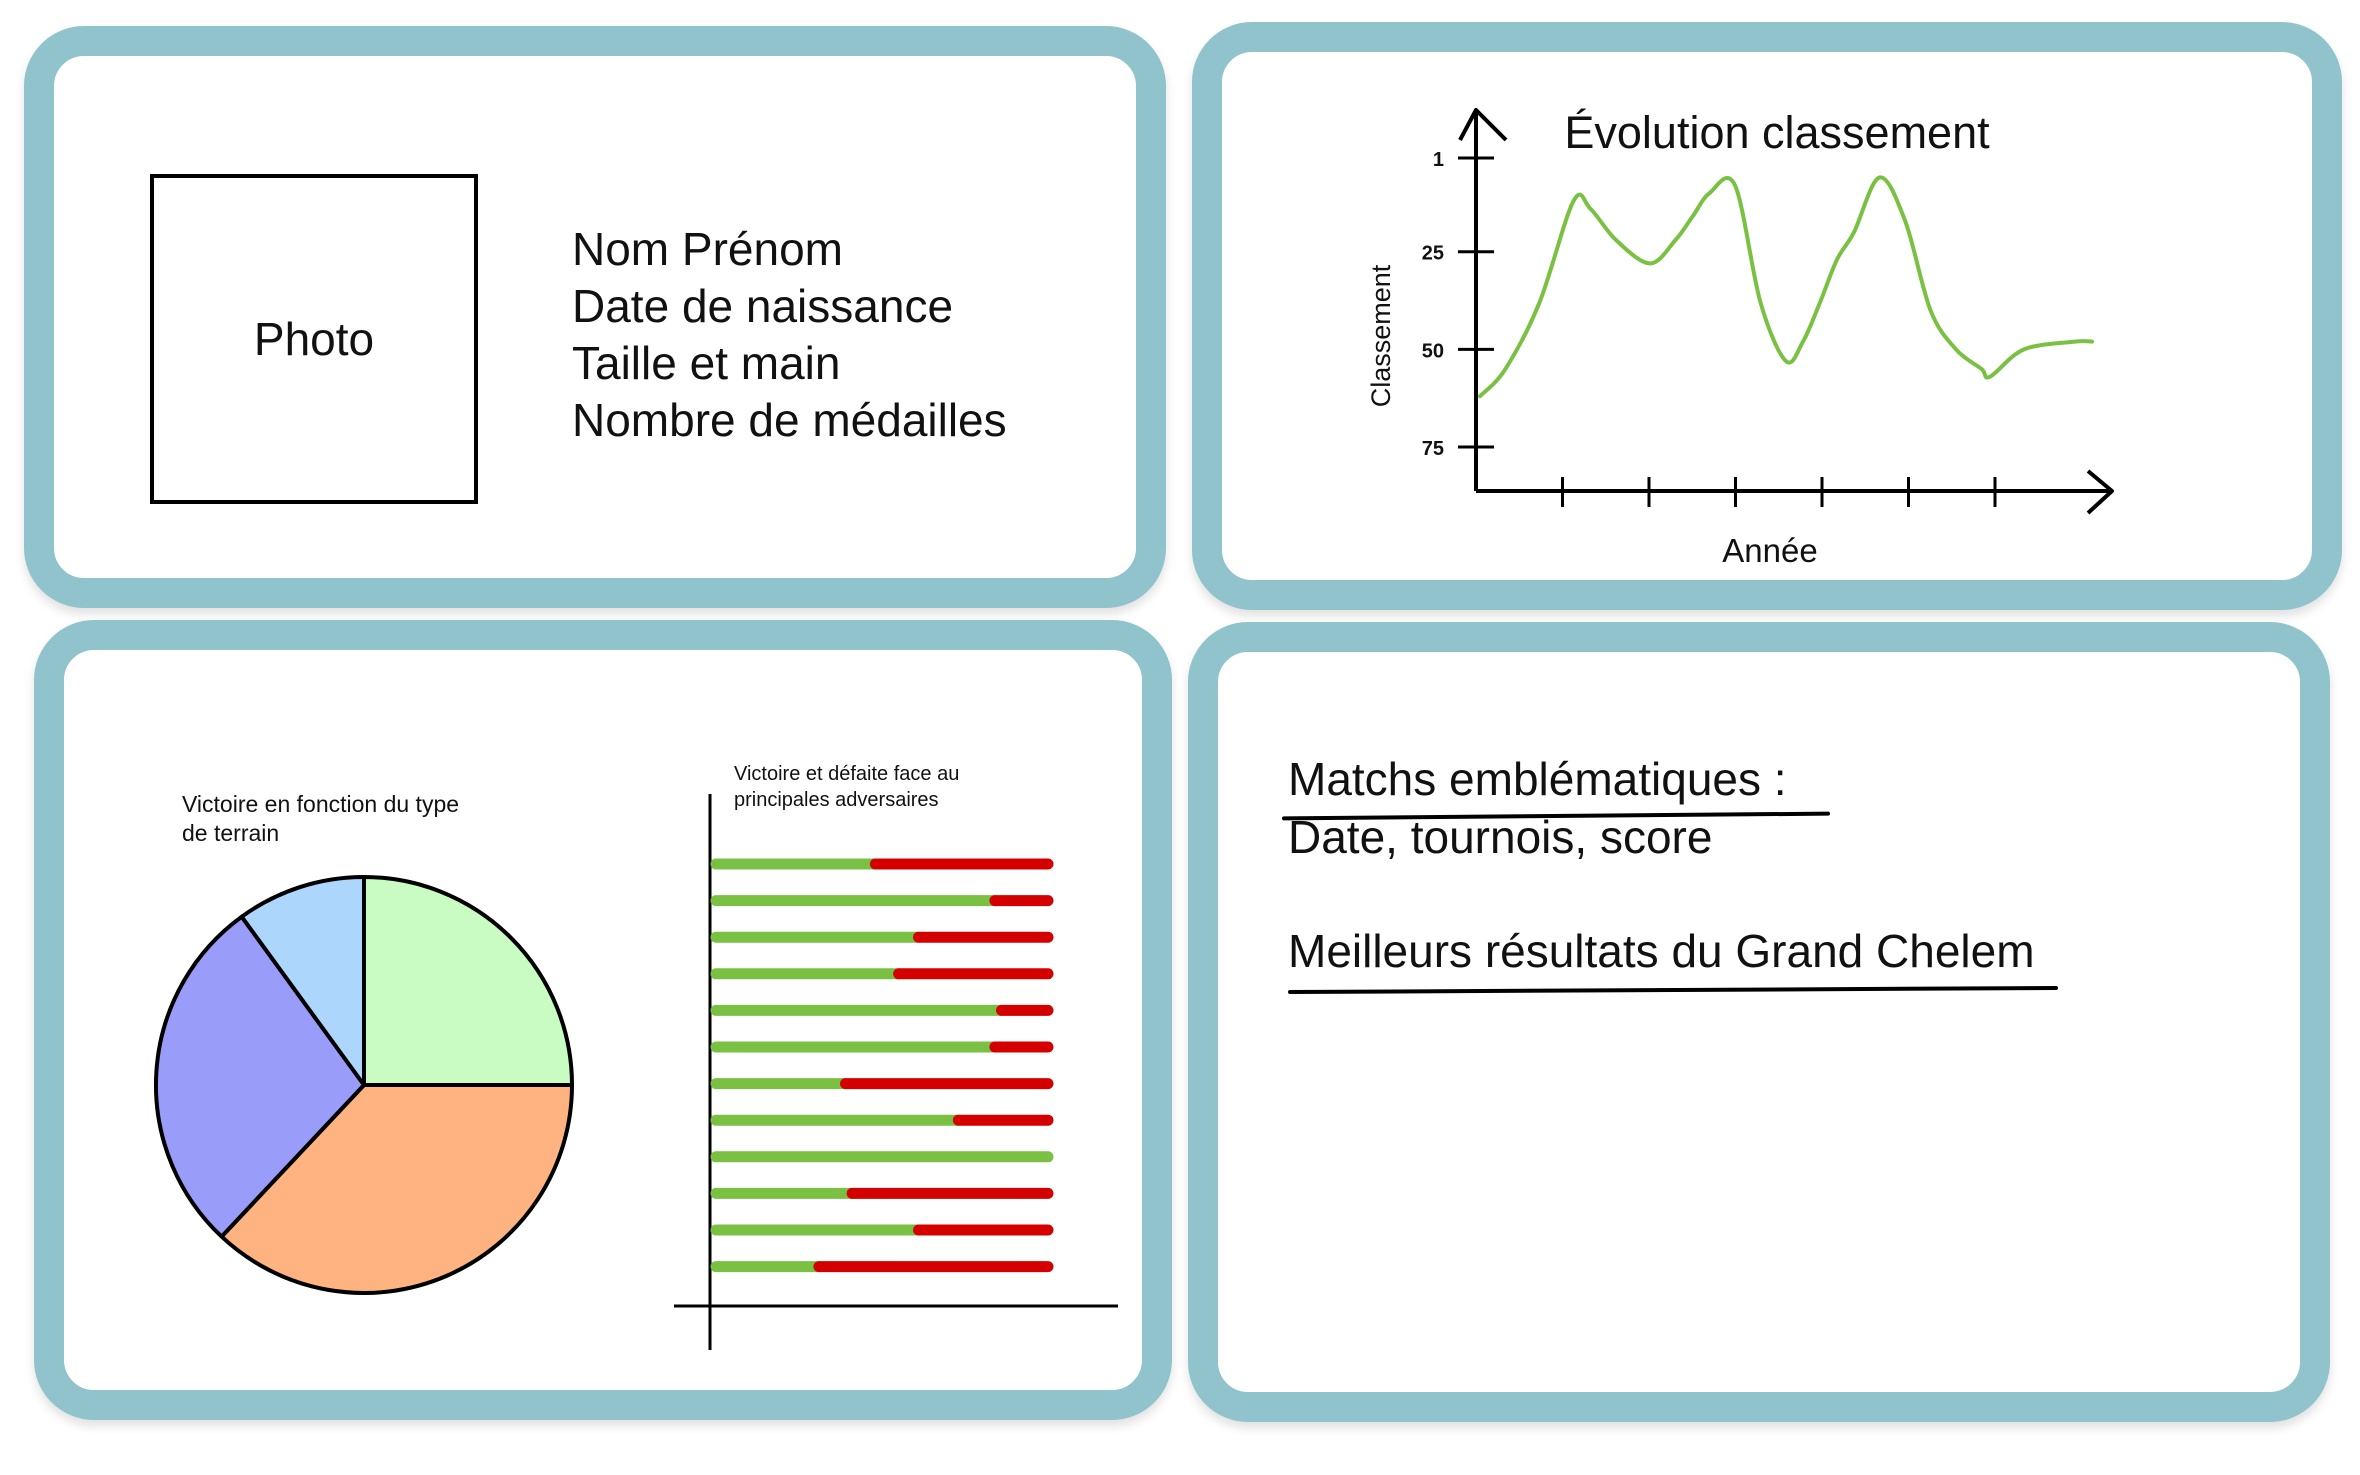  I want to click on pie-title-line-2: de terrain, so click(230, 833).